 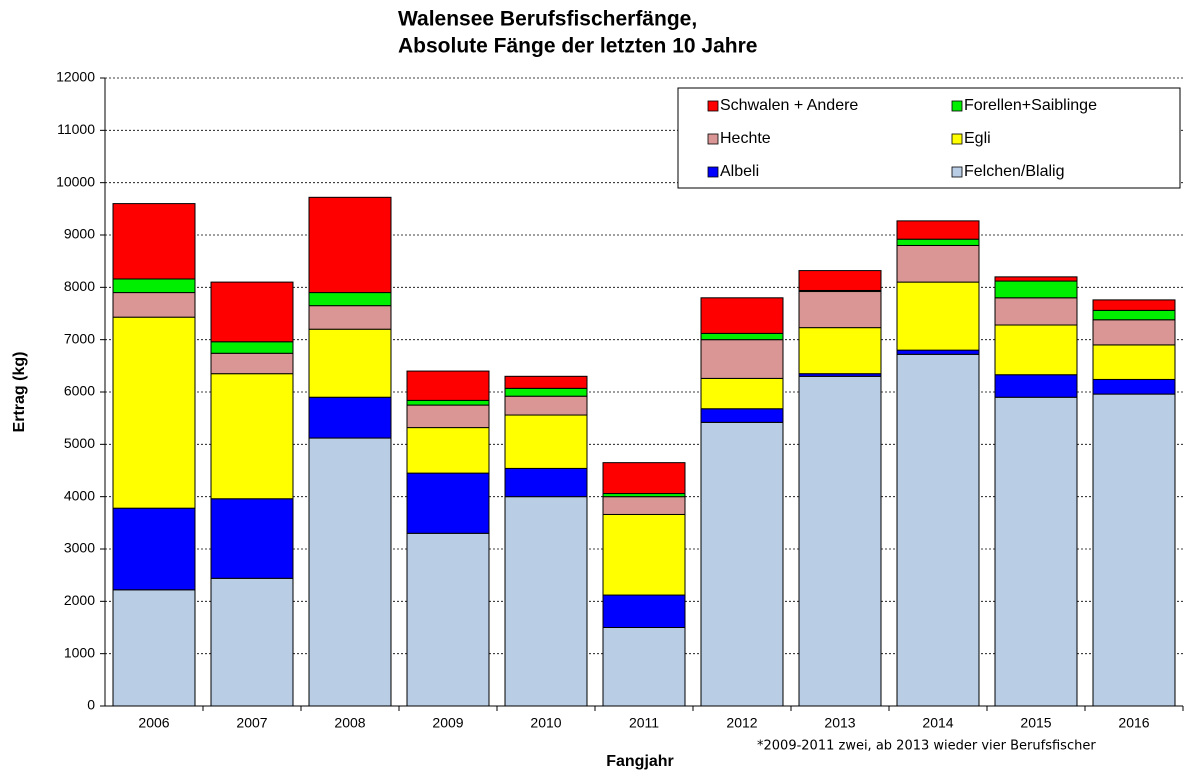 I want to click on x-tick-label: 2012, so click(x=741, y=723).